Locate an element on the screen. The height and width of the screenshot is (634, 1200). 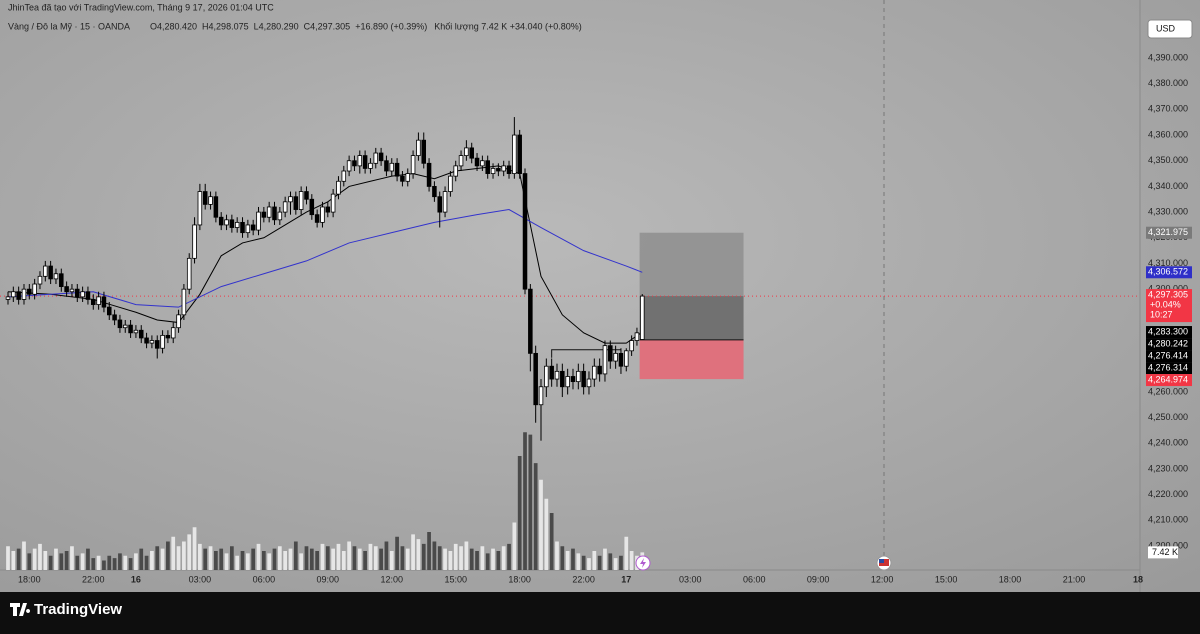
position-open-pnl is located at coordinates (691, 318).